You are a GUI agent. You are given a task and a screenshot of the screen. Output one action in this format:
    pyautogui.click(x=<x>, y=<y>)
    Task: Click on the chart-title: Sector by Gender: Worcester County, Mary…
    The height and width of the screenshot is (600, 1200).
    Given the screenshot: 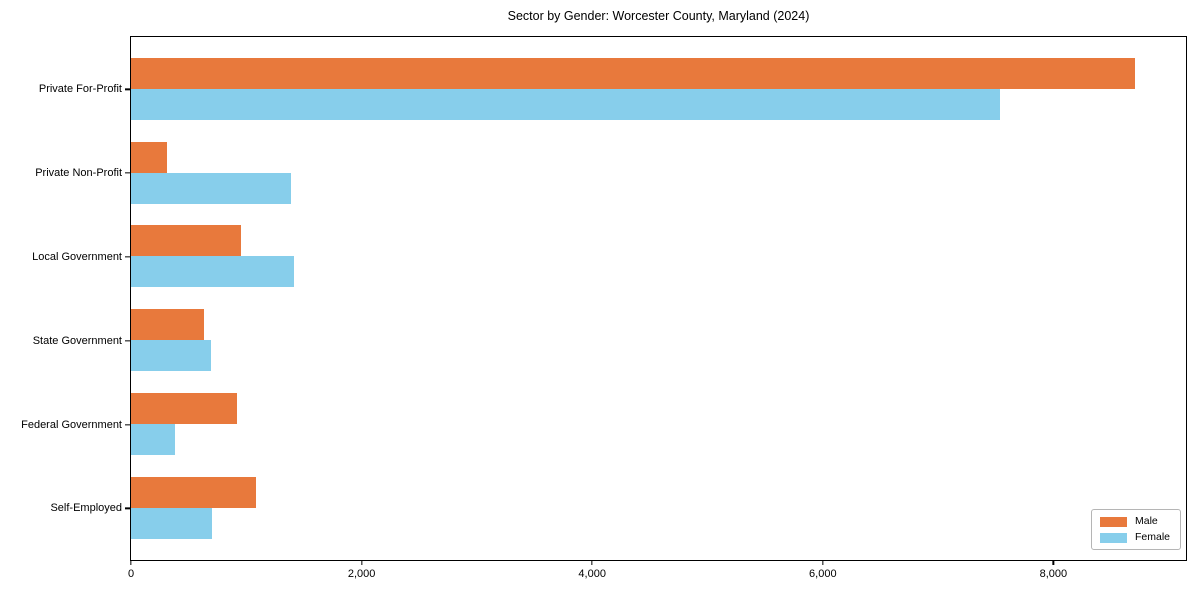 What is the action you would take?
    pyautogui.click(x=658, y=16)
    